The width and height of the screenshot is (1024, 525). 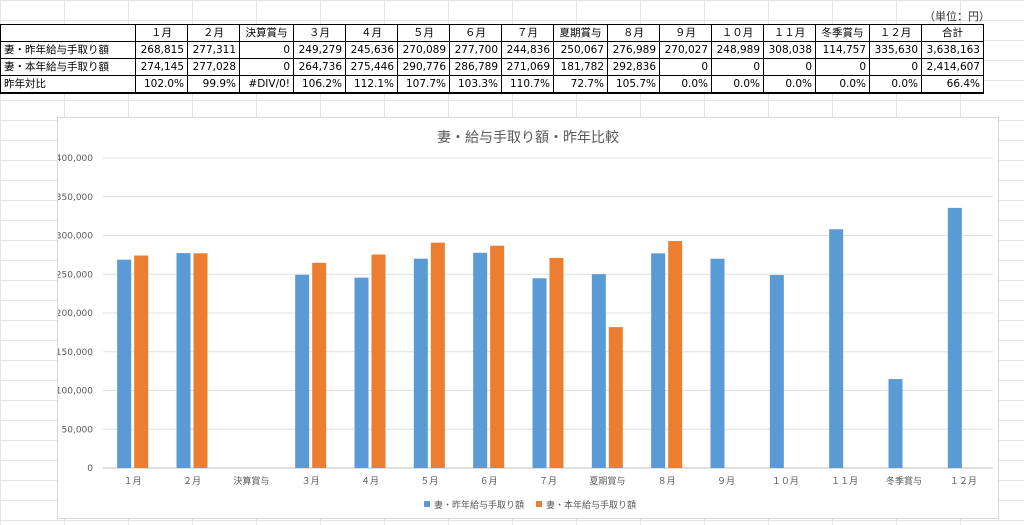 I want to click on table-cell: 66.4%, so click(x=952, y=84).